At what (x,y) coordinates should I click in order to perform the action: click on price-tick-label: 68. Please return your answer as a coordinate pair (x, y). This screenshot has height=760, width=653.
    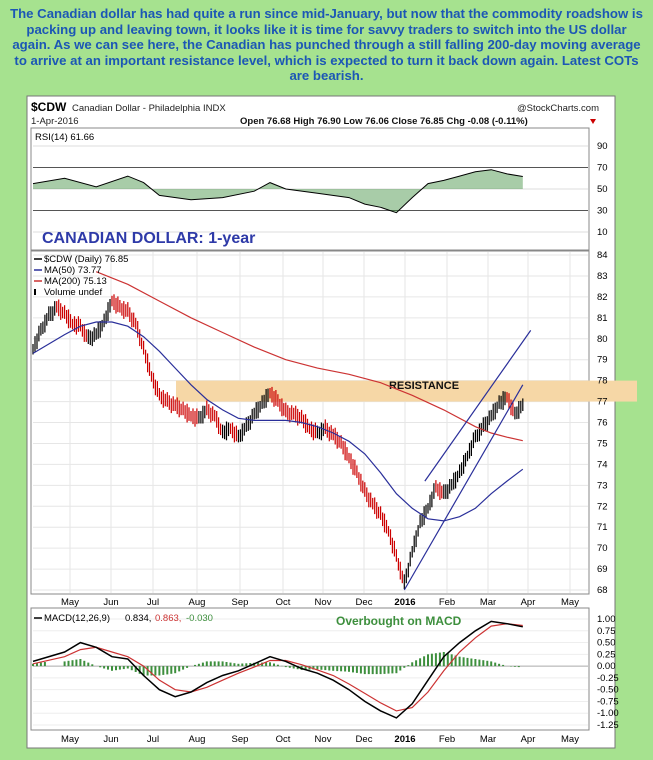
    Looking at the image, I should click on (602, 590).